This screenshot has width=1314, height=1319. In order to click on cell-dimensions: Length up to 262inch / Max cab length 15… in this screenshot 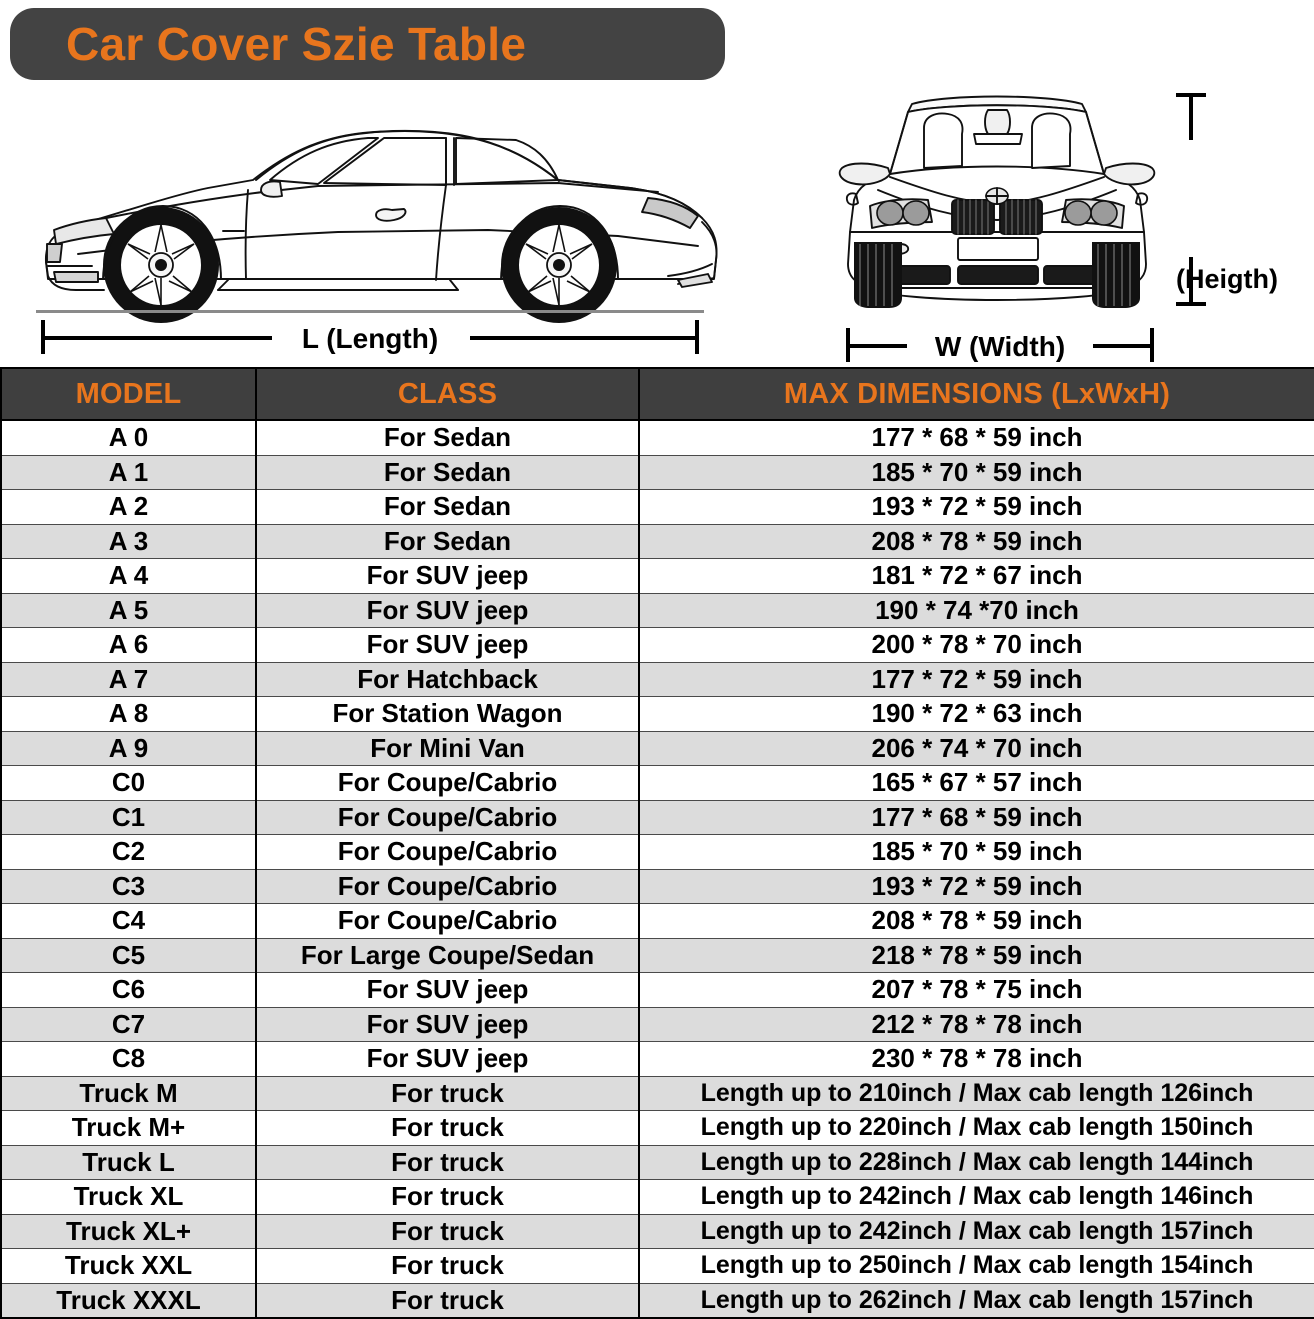, I will do `click(976, 1300)`.